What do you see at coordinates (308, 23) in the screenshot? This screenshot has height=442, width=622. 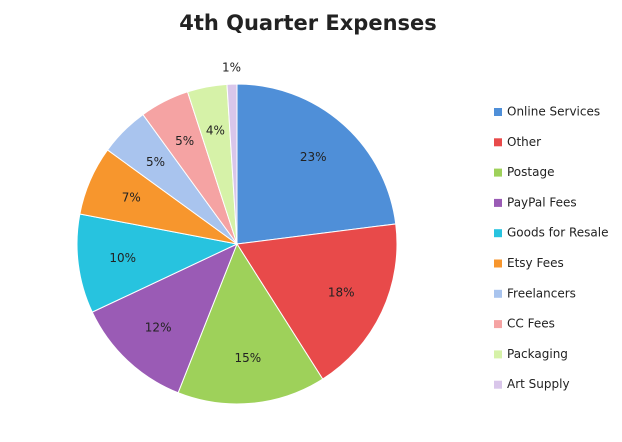 I see `chart-title: 4th Quarter Expenses` at bounding box center [308, 23].